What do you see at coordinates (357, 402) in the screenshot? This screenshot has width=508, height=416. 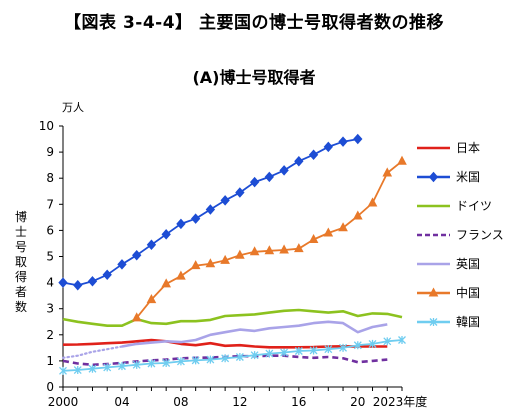 I see `x-tick-label: 20` at bounding box center [357, 402].